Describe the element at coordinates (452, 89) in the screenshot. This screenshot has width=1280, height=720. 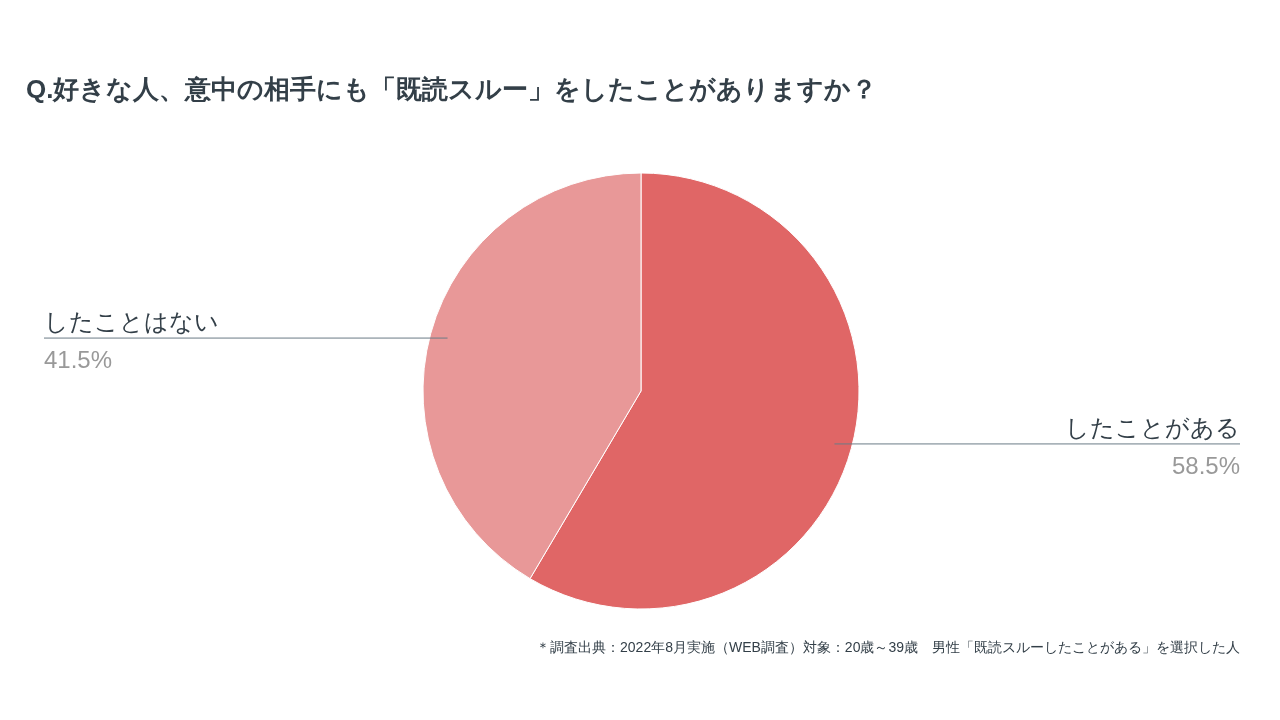
I see `chart-title: Q.好きな人、意中の相手にも「既読スルー」をしたことがありますか？` at that location.